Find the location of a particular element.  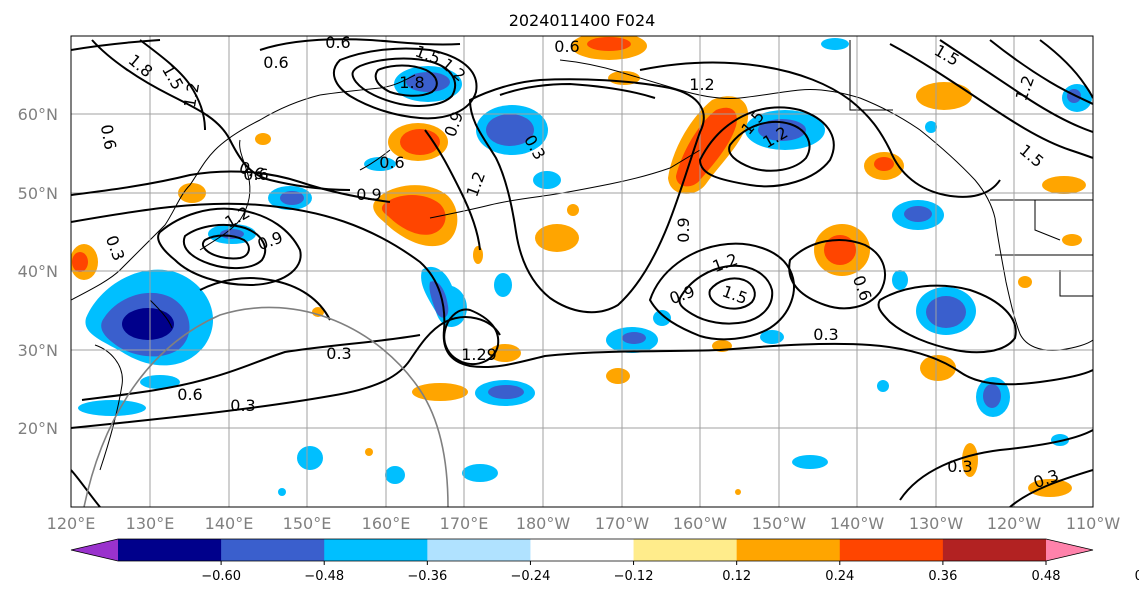

contour-label: 1.8 is located at coordinates (411, 82).